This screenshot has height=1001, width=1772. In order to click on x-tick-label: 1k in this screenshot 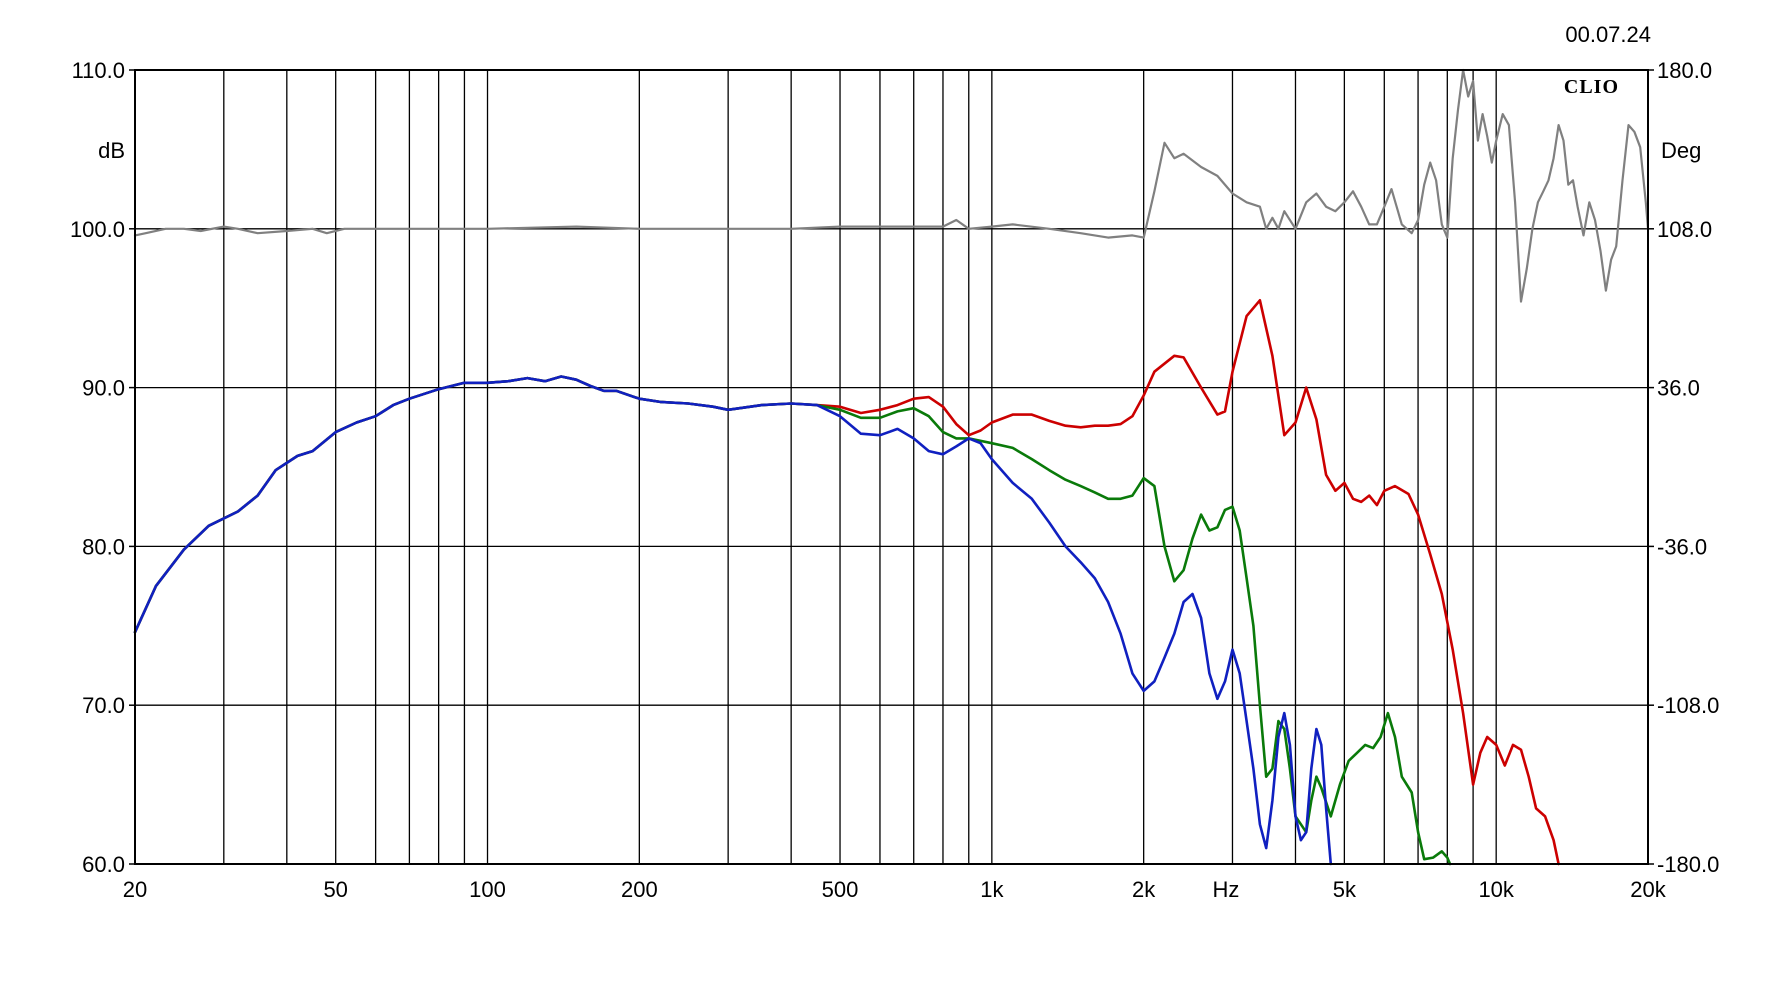, I will do `click(992, 889)`.